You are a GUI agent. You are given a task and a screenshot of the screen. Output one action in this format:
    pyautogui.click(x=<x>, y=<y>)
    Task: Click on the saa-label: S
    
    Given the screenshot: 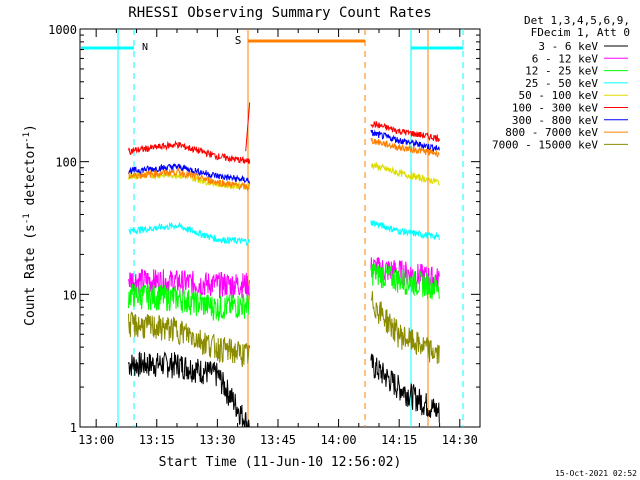 What is the action you would take?
    pyautogui.click(x=238, y=40)
    